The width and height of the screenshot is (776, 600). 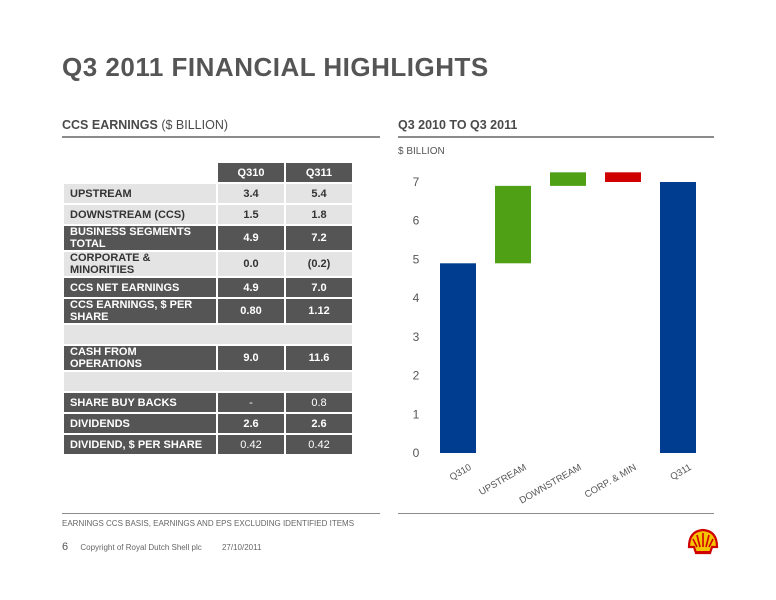 What do you see at coordinates (458, 358) in the screenshot?
I see `bar-q310` at bounding box center [458, 358].